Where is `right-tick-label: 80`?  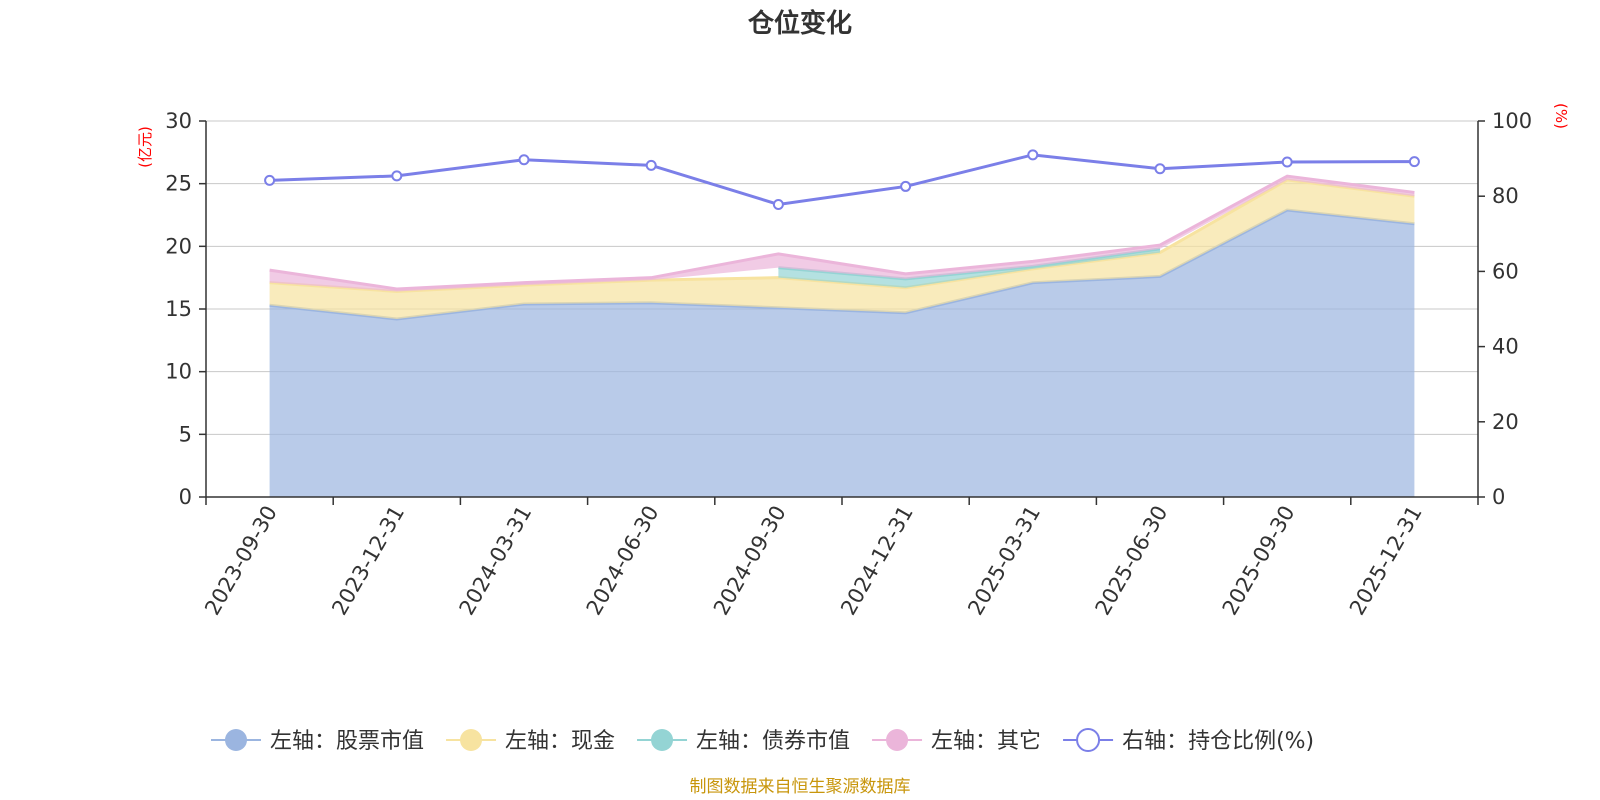 right-tick-label: 80 is located at coordinates (1505, 196).